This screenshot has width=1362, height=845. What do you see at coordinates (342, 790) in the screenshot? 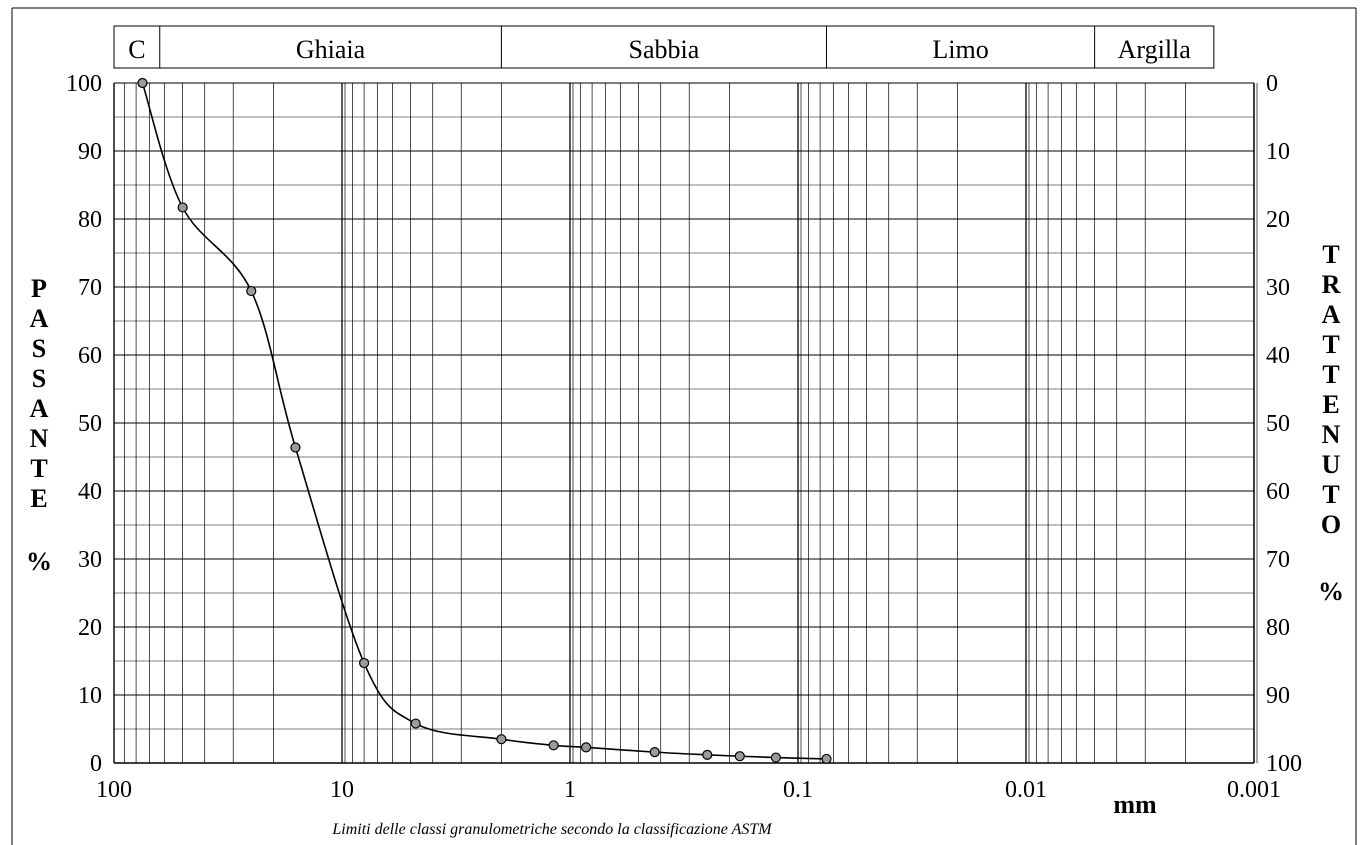
I see `x-tick: 10` at bounding box center [342, 790].